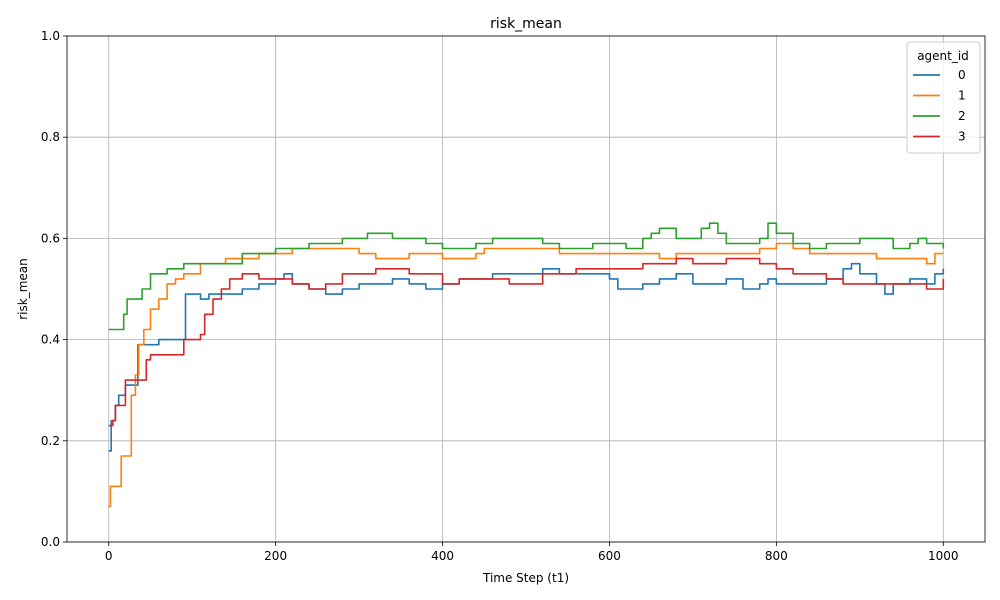 This screenshot has height=600, width=1000. Describe the element at coordinates (50, 441) in the screenshot. I see `y-tick-label: 0.2` at that location.